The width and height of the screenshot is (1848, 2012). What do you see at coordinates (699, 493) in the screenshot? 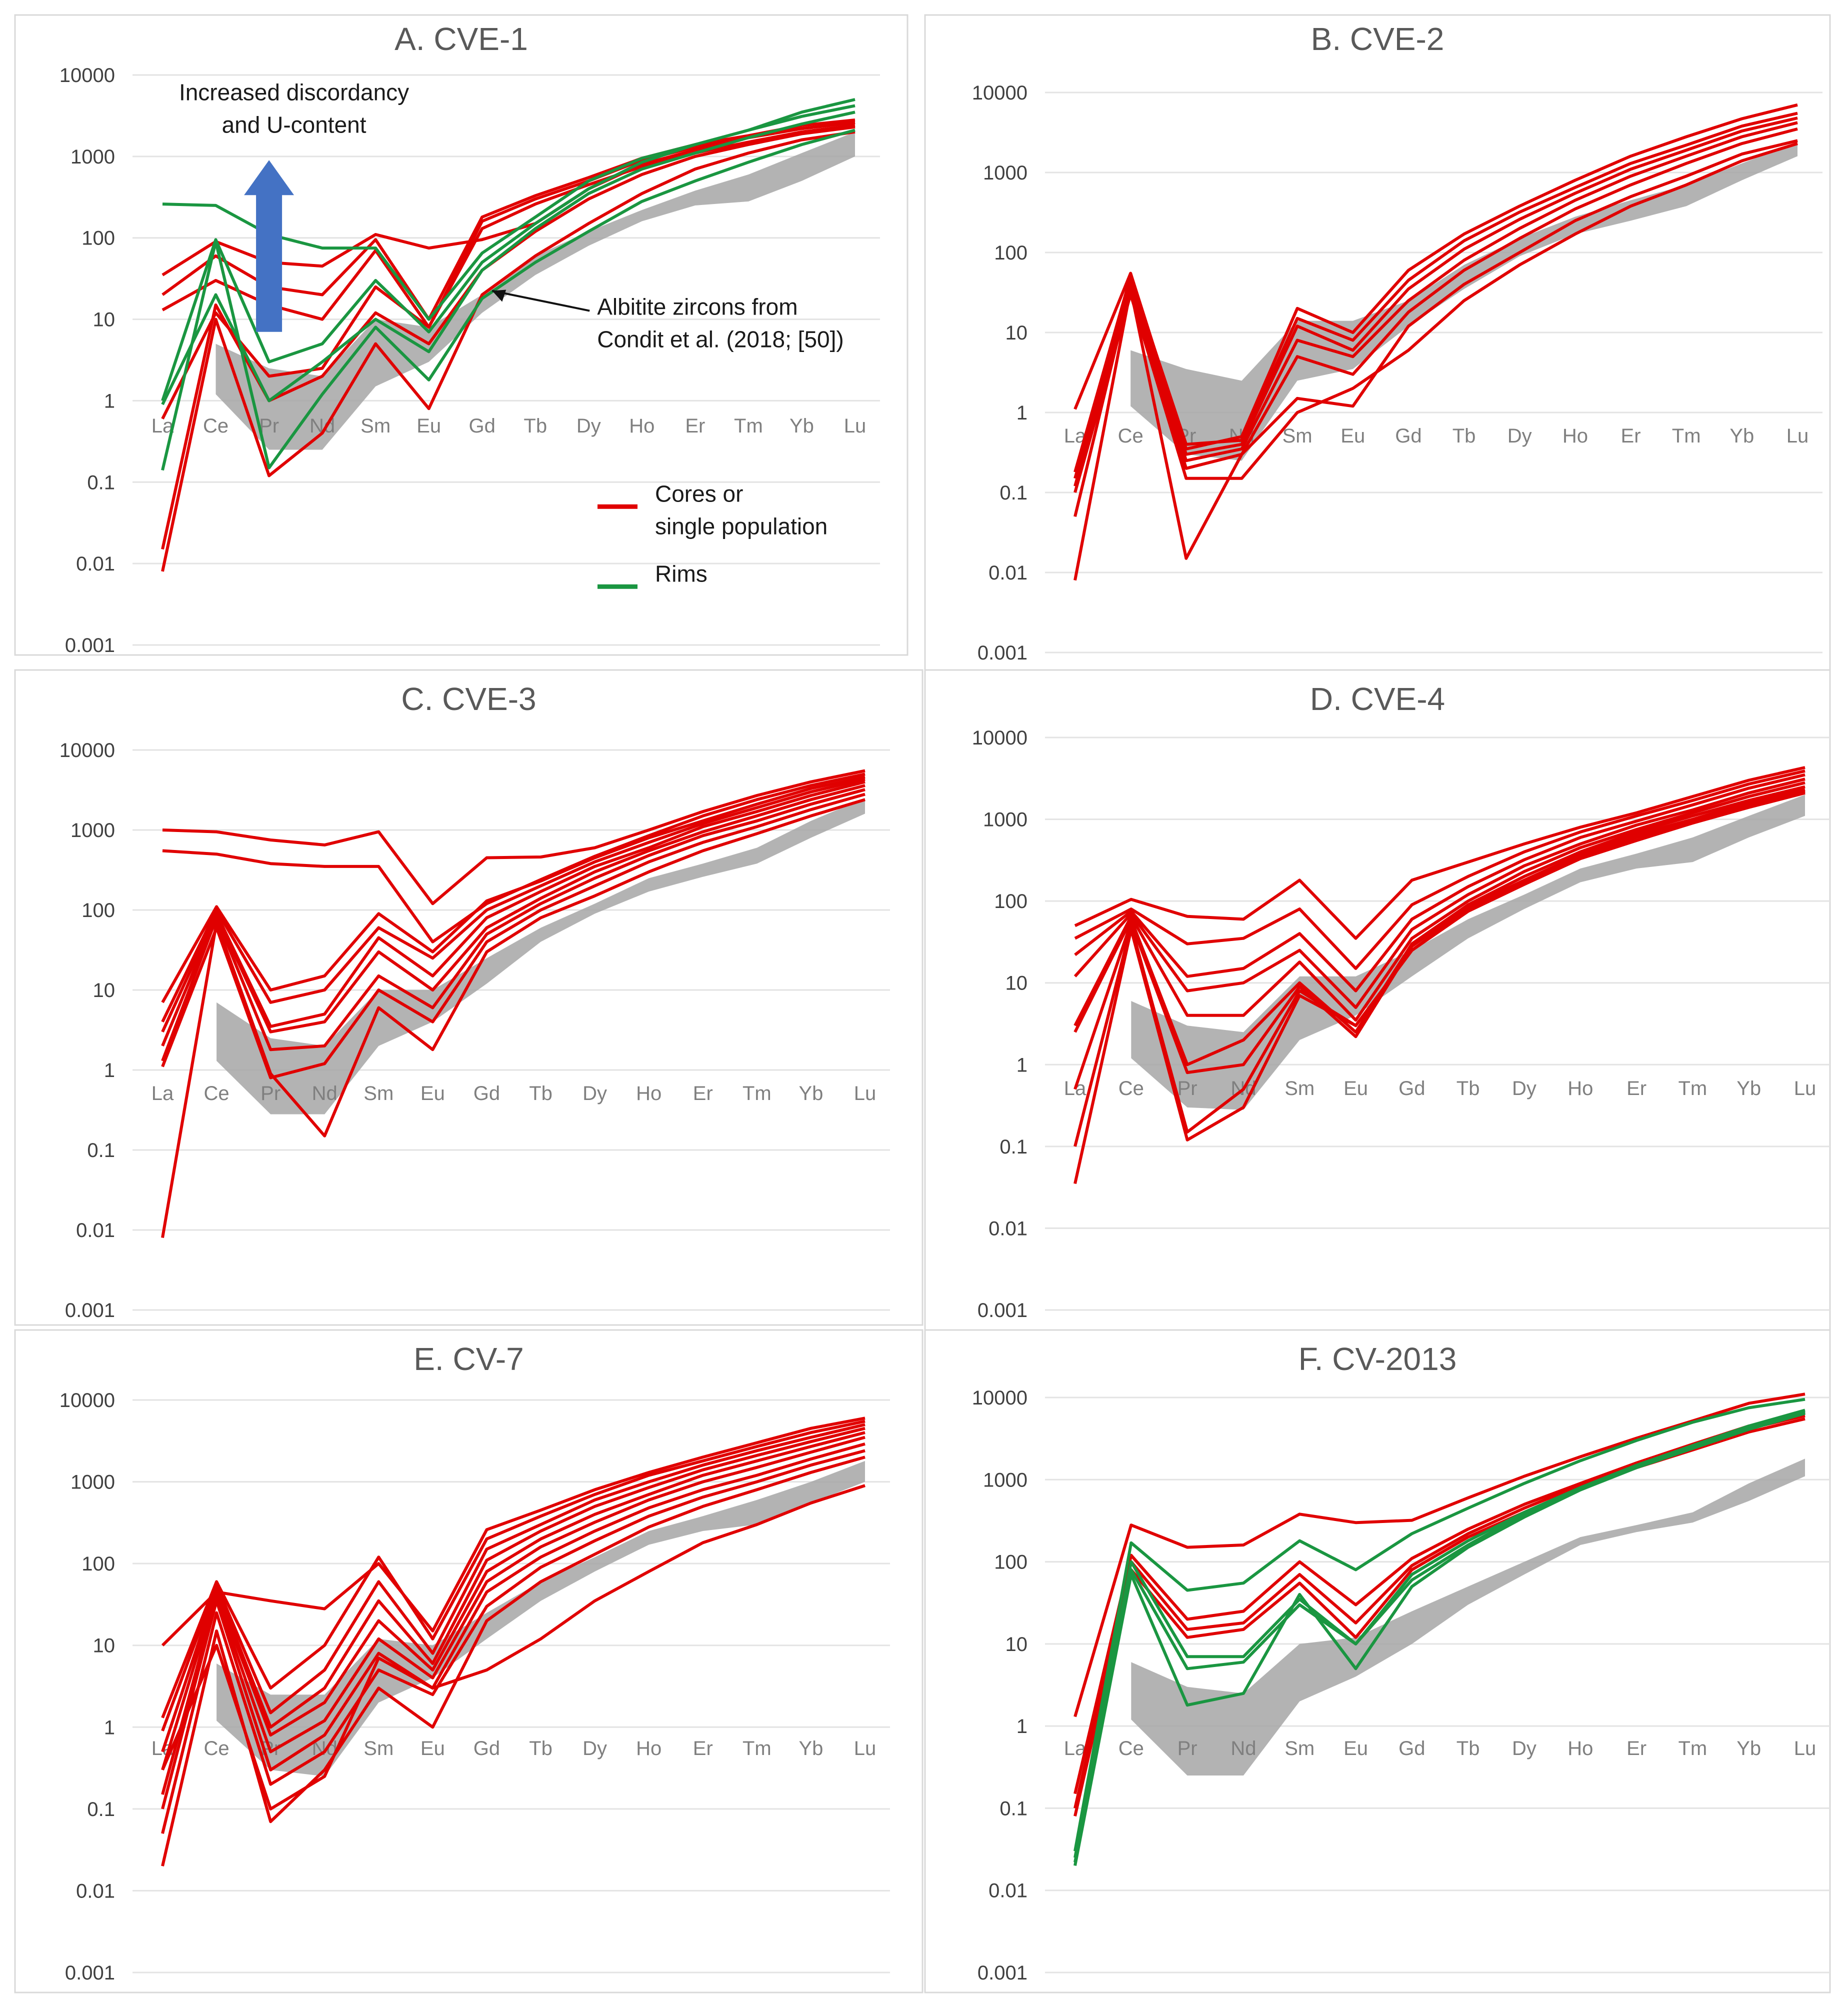
I see `legend-label: Cores or` at bounding box center [699, 493].